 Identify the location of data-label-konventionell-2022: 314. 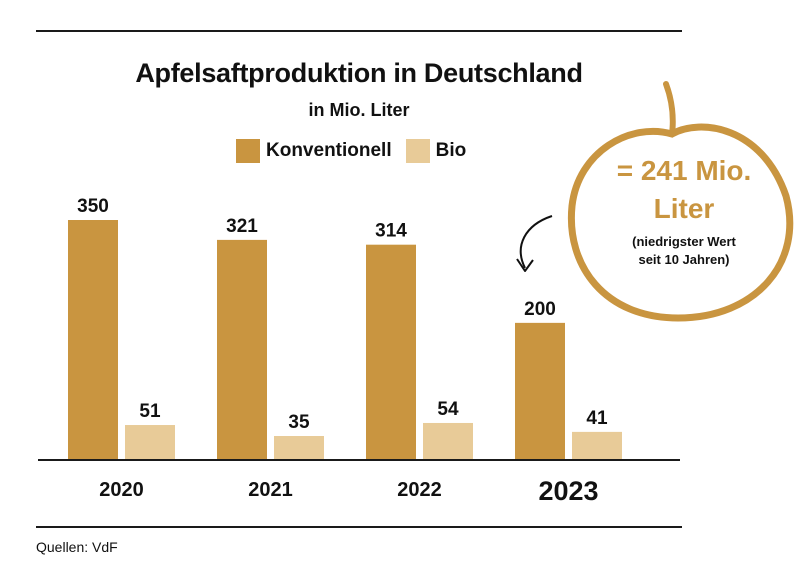
(391, 231).